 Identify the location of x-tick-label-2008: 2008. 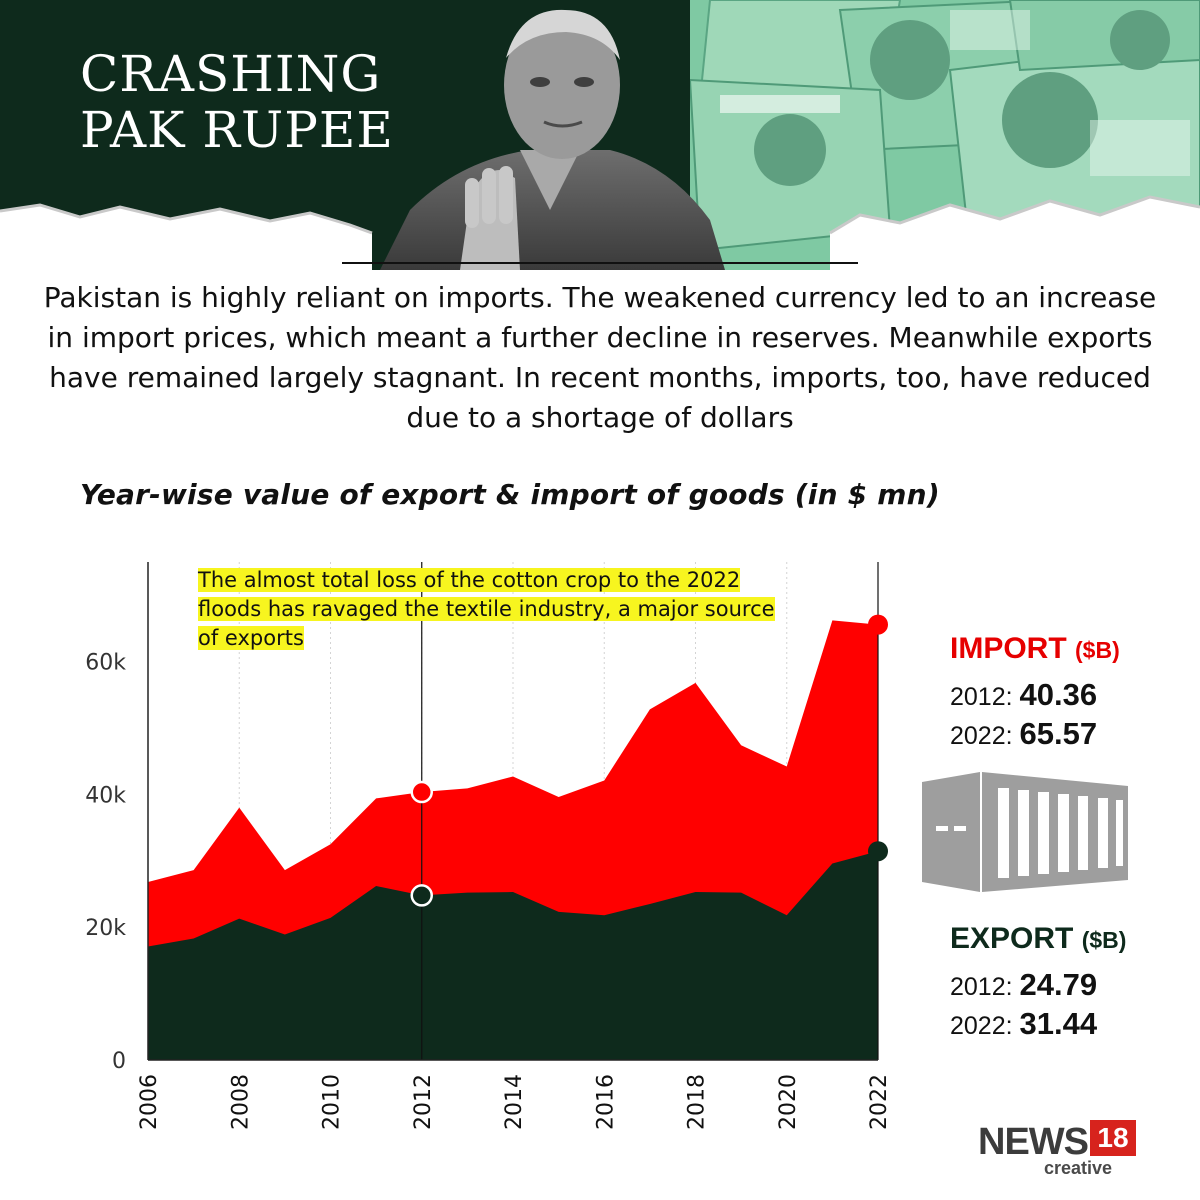
(240, 1102).